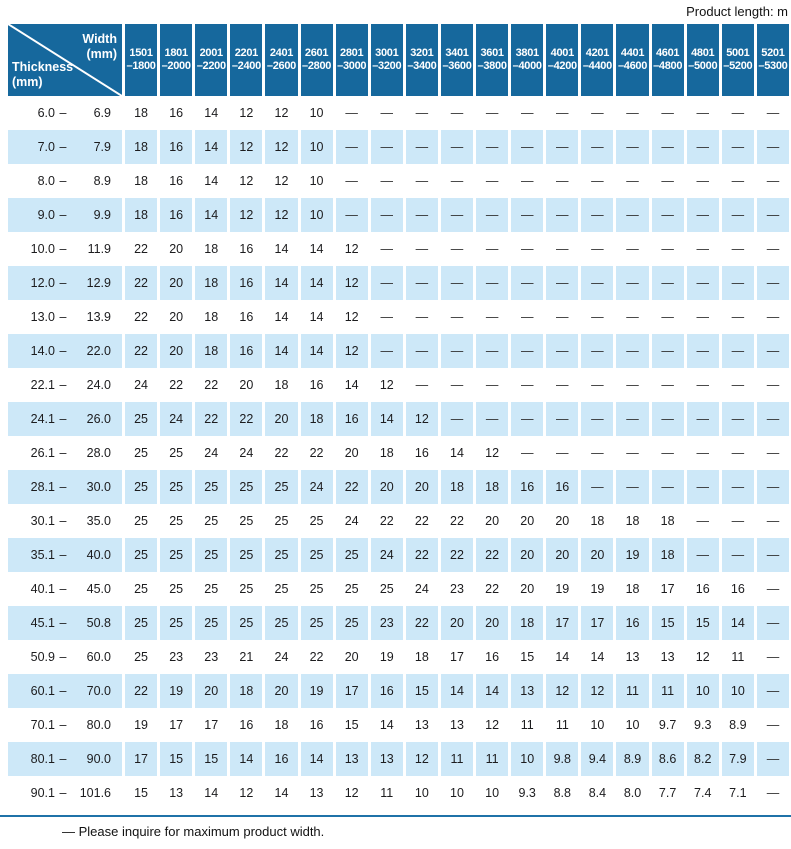 This screenshot has width=791, height=849. Describe the element at coordinates (457, 60) in the screenshot. I see `width-column-header: 3401 –3600` at that location.